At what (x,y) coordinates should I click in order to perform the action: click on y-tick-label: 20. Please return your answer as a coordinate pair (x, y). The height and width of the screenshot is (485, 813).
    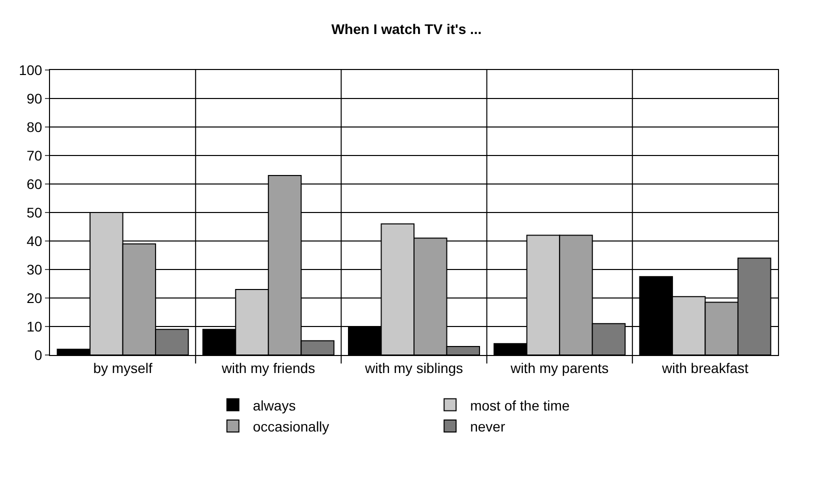
    Looking at the image, I should click on (34, 298).